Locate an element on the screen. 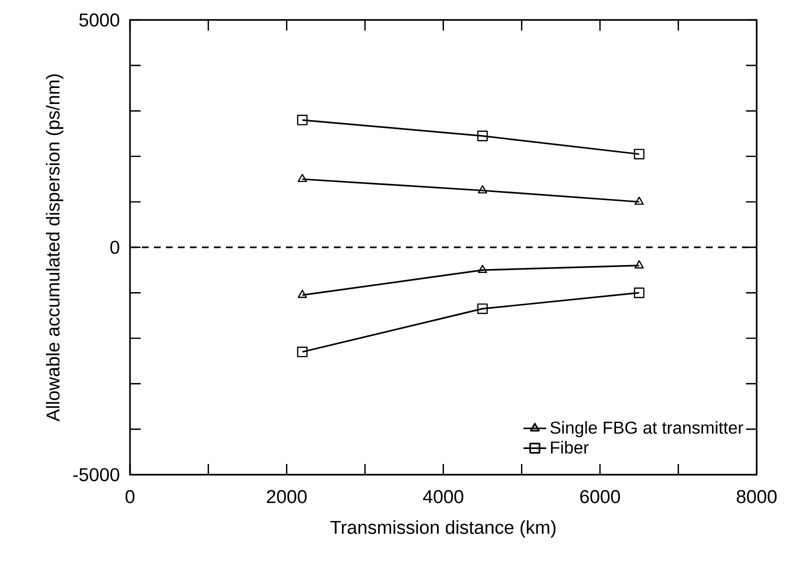 The image size is (790, 568). y-tick-label: -5000 is located at coordinates (96, 475).